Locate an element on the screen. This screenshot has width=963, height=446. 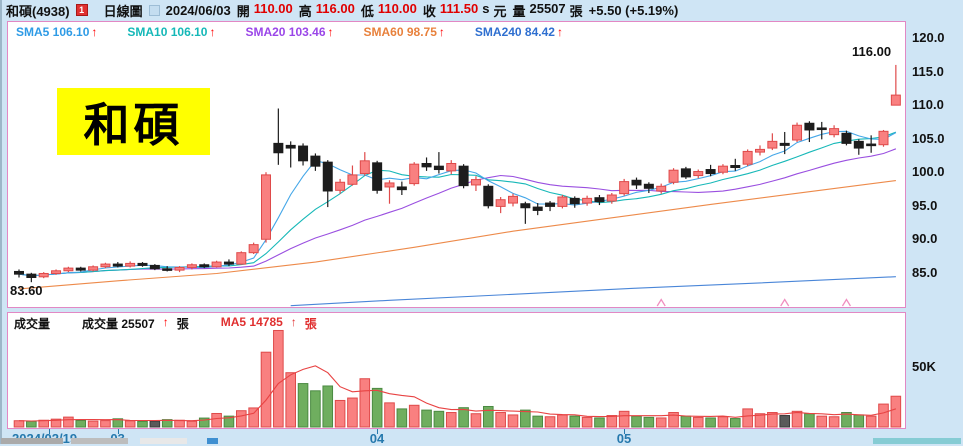
currency-unit: 元 is located at coordinates (500, 11).